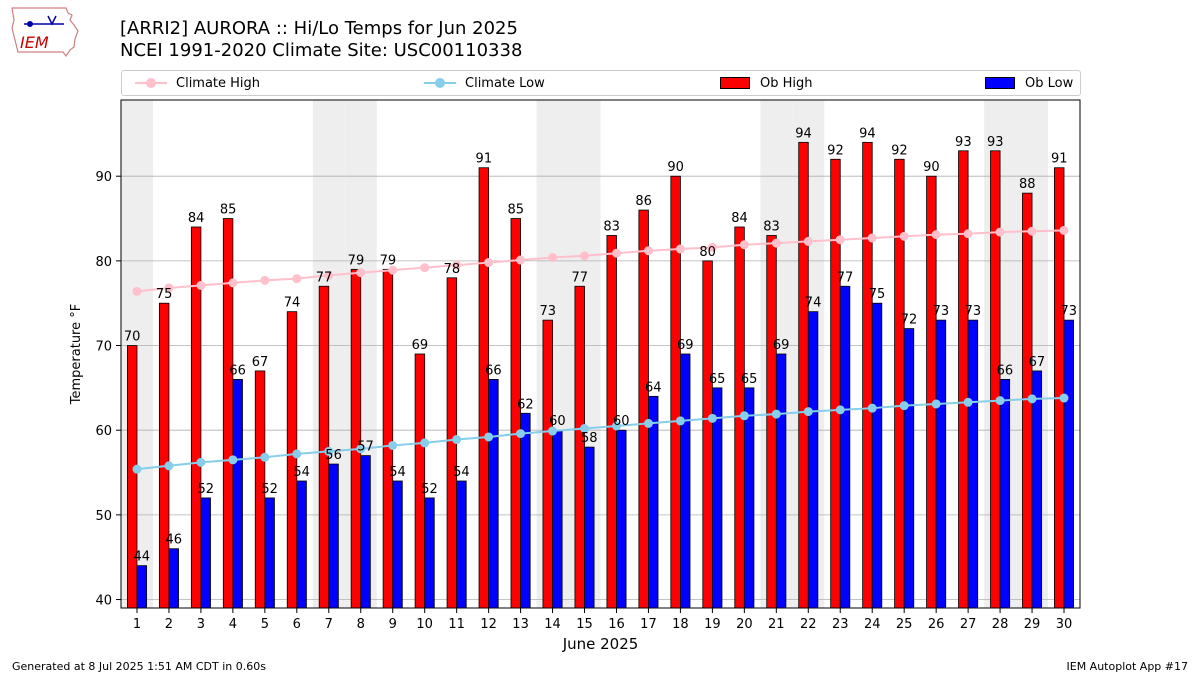 This screenshot has width=1200, height=675. Describe the element at coordinates (440, 83) in the screenshot. I see `climate-low-swatch` at that location.